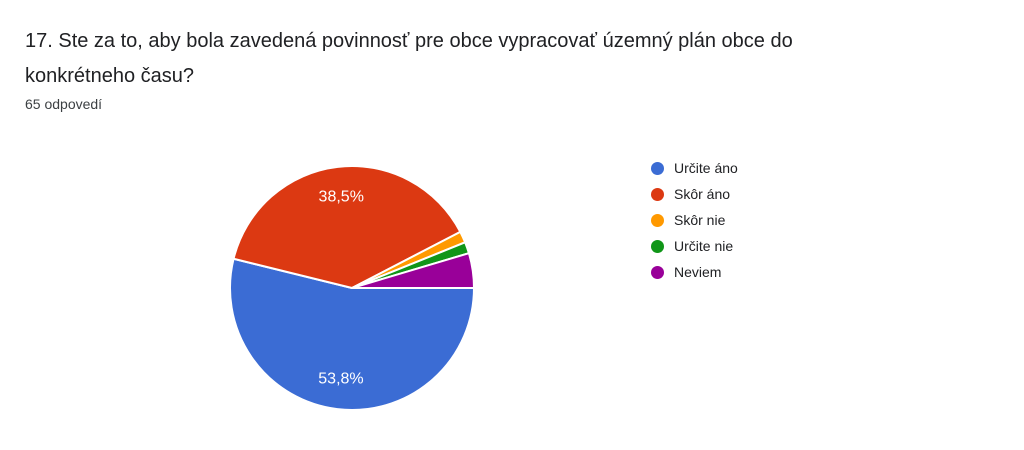  Describe the element at coordinates (340, 378) in the screenshot. I see `pie-slice-percent-label: 53,8%` at that location.